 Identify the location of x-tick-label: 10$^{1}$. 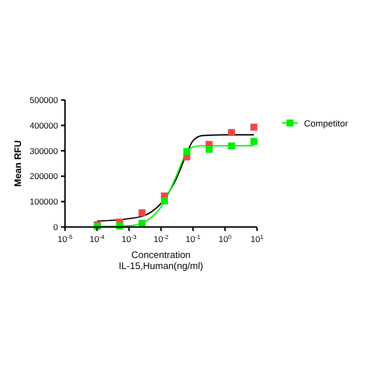
(257, 239).